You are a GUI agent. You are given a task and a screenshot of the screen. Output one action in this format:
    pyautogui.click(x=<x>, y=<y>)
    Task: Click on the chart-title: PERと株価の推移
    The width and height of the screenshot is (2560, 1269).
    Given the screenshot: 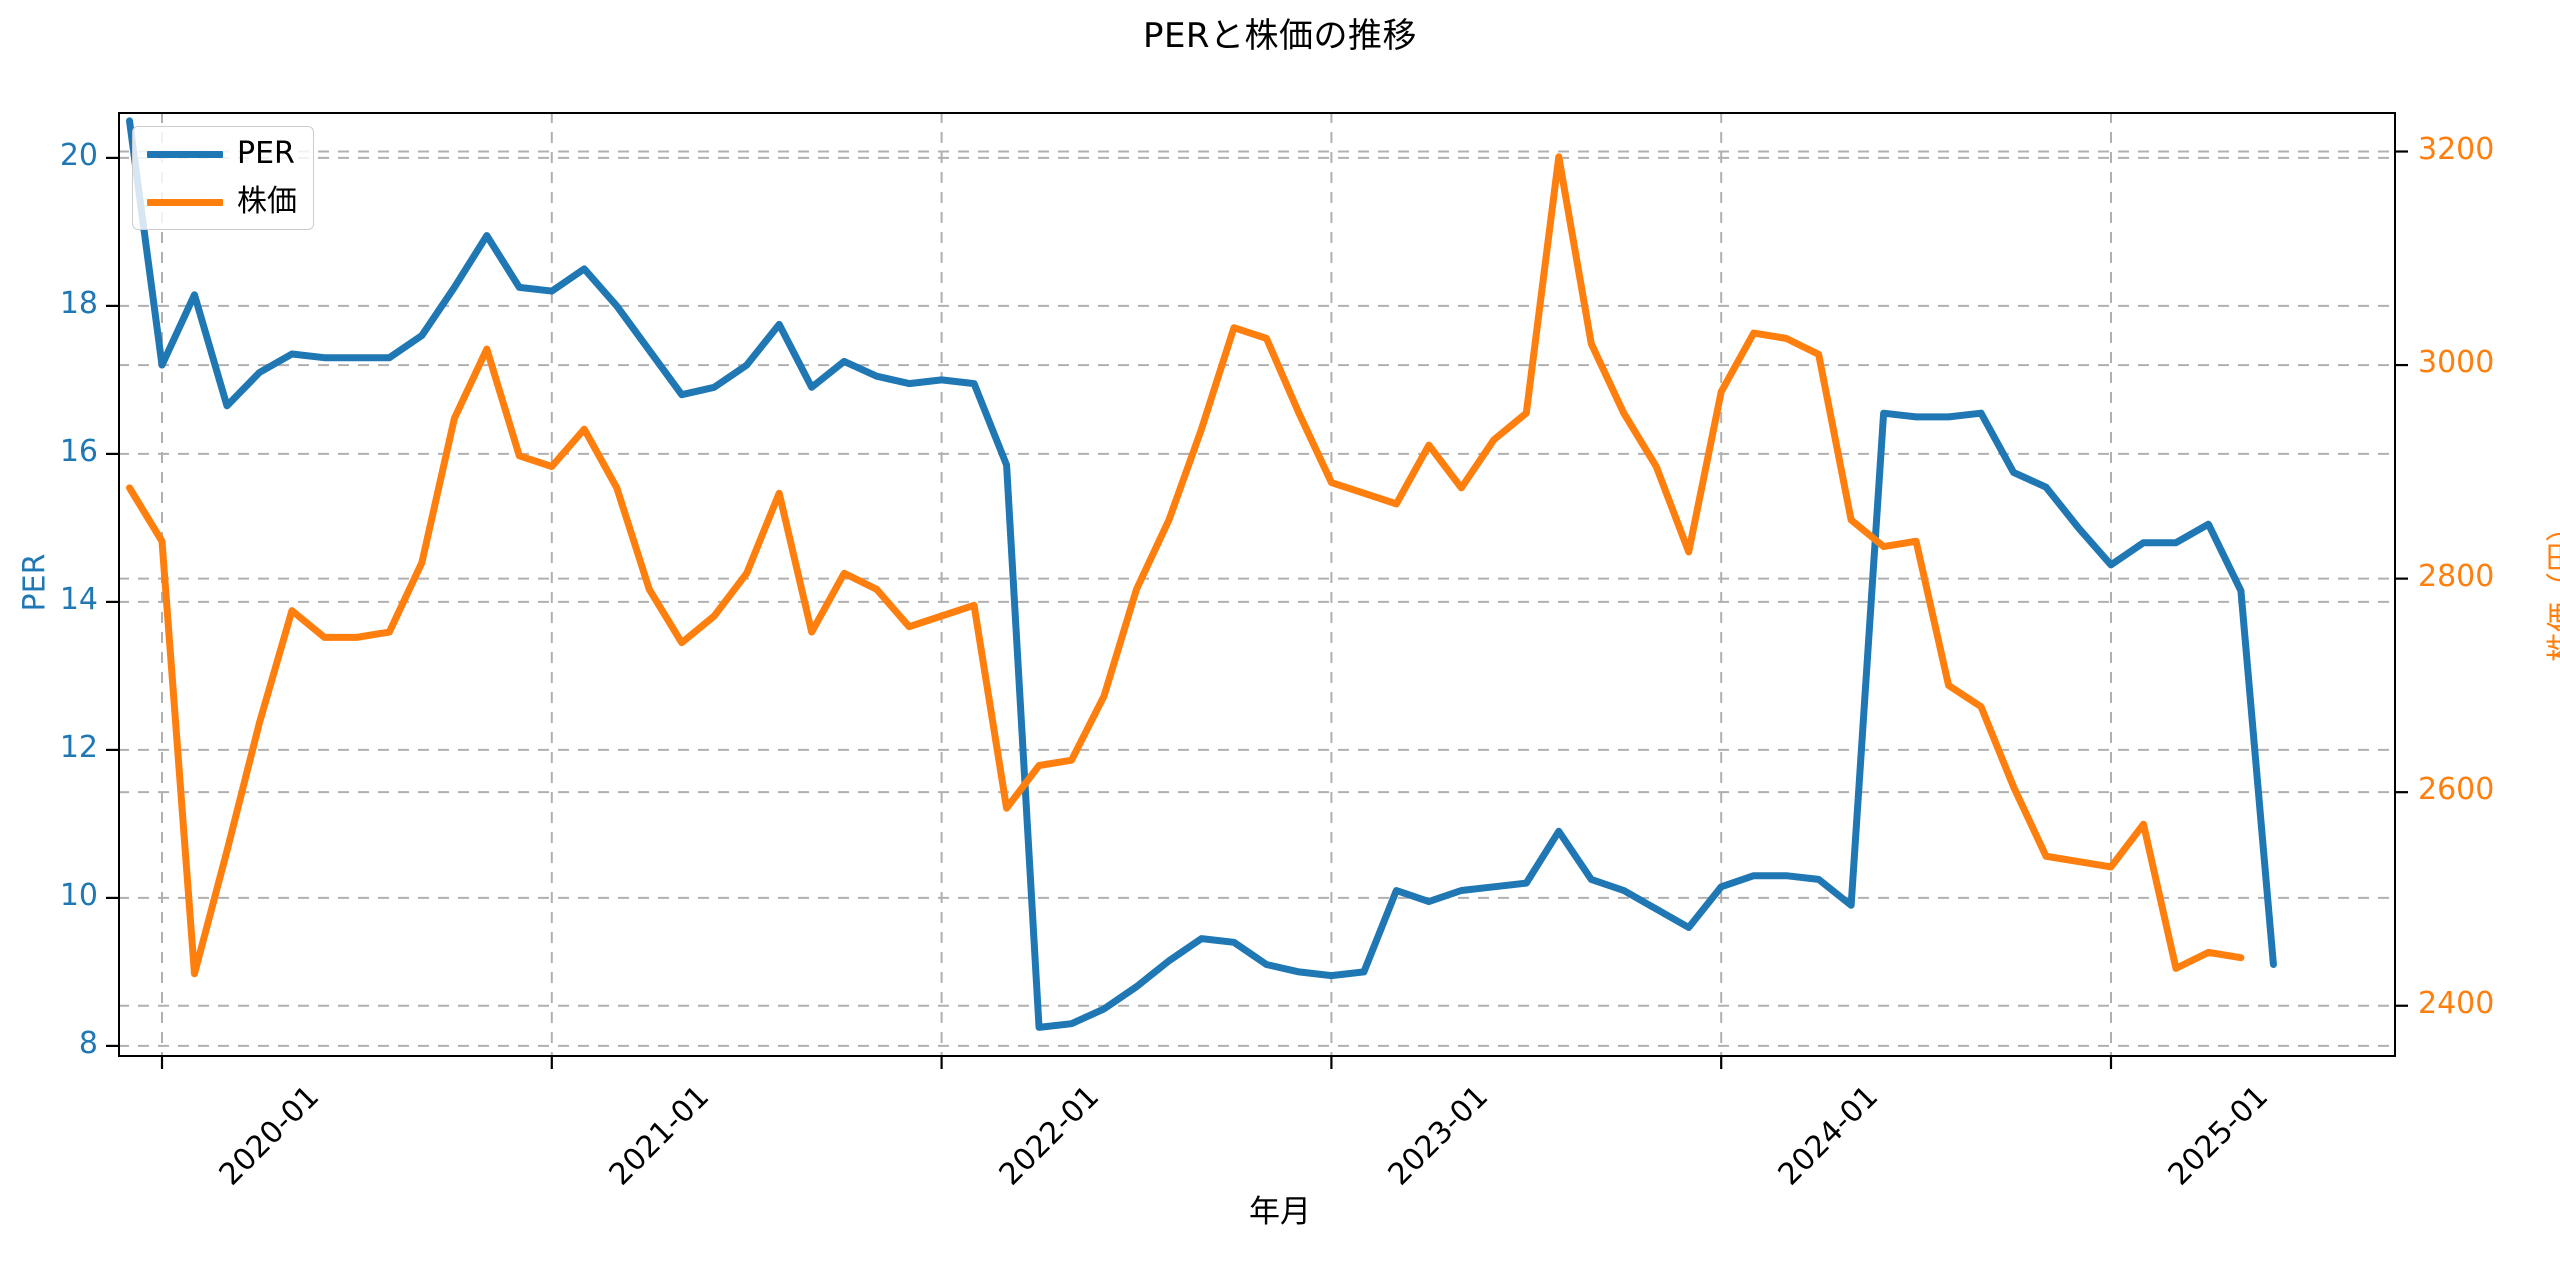 What is the action you would take?
    pyautogui.click(x=1280, y=36)
    